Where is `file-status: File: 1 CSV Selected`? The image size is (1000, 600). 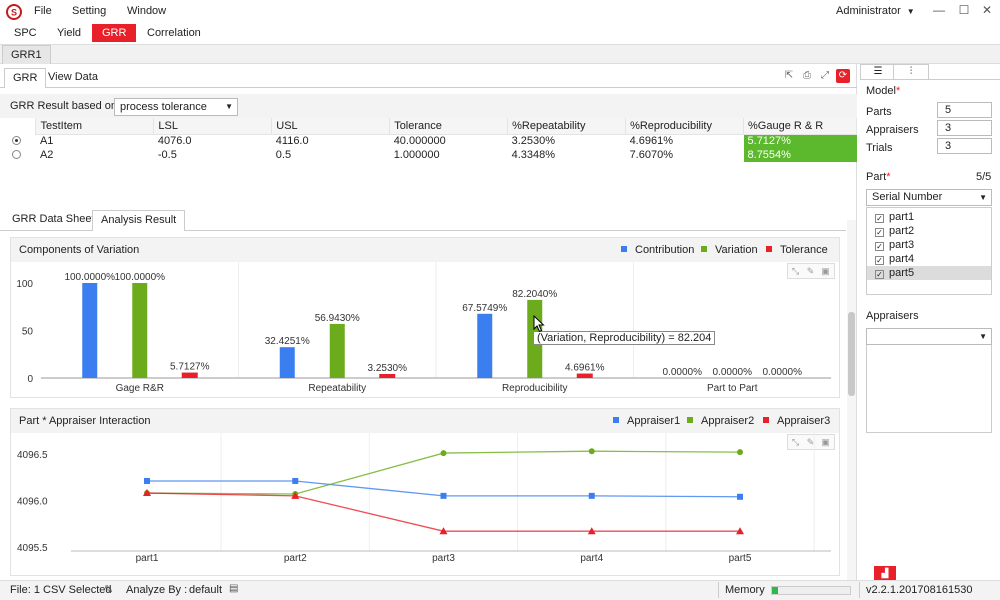
file-status: File: 1 CSV Selected is located at coordinates (61, 590).